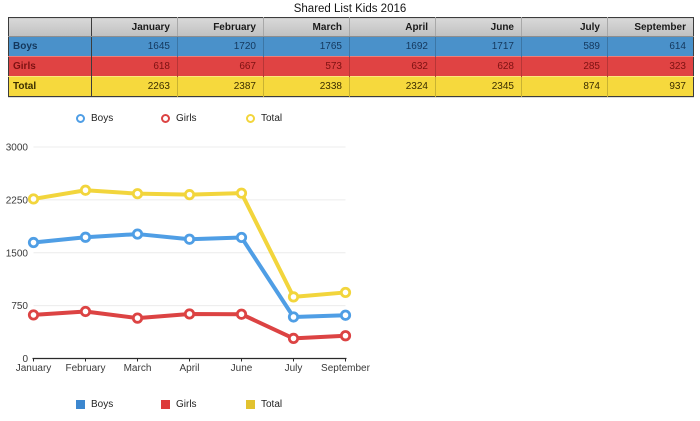 The image size is (700, 421). What do you see at coordinates (478, 27) in the screenshot?
I see `column-header: June` at bounding box center [478, 27].